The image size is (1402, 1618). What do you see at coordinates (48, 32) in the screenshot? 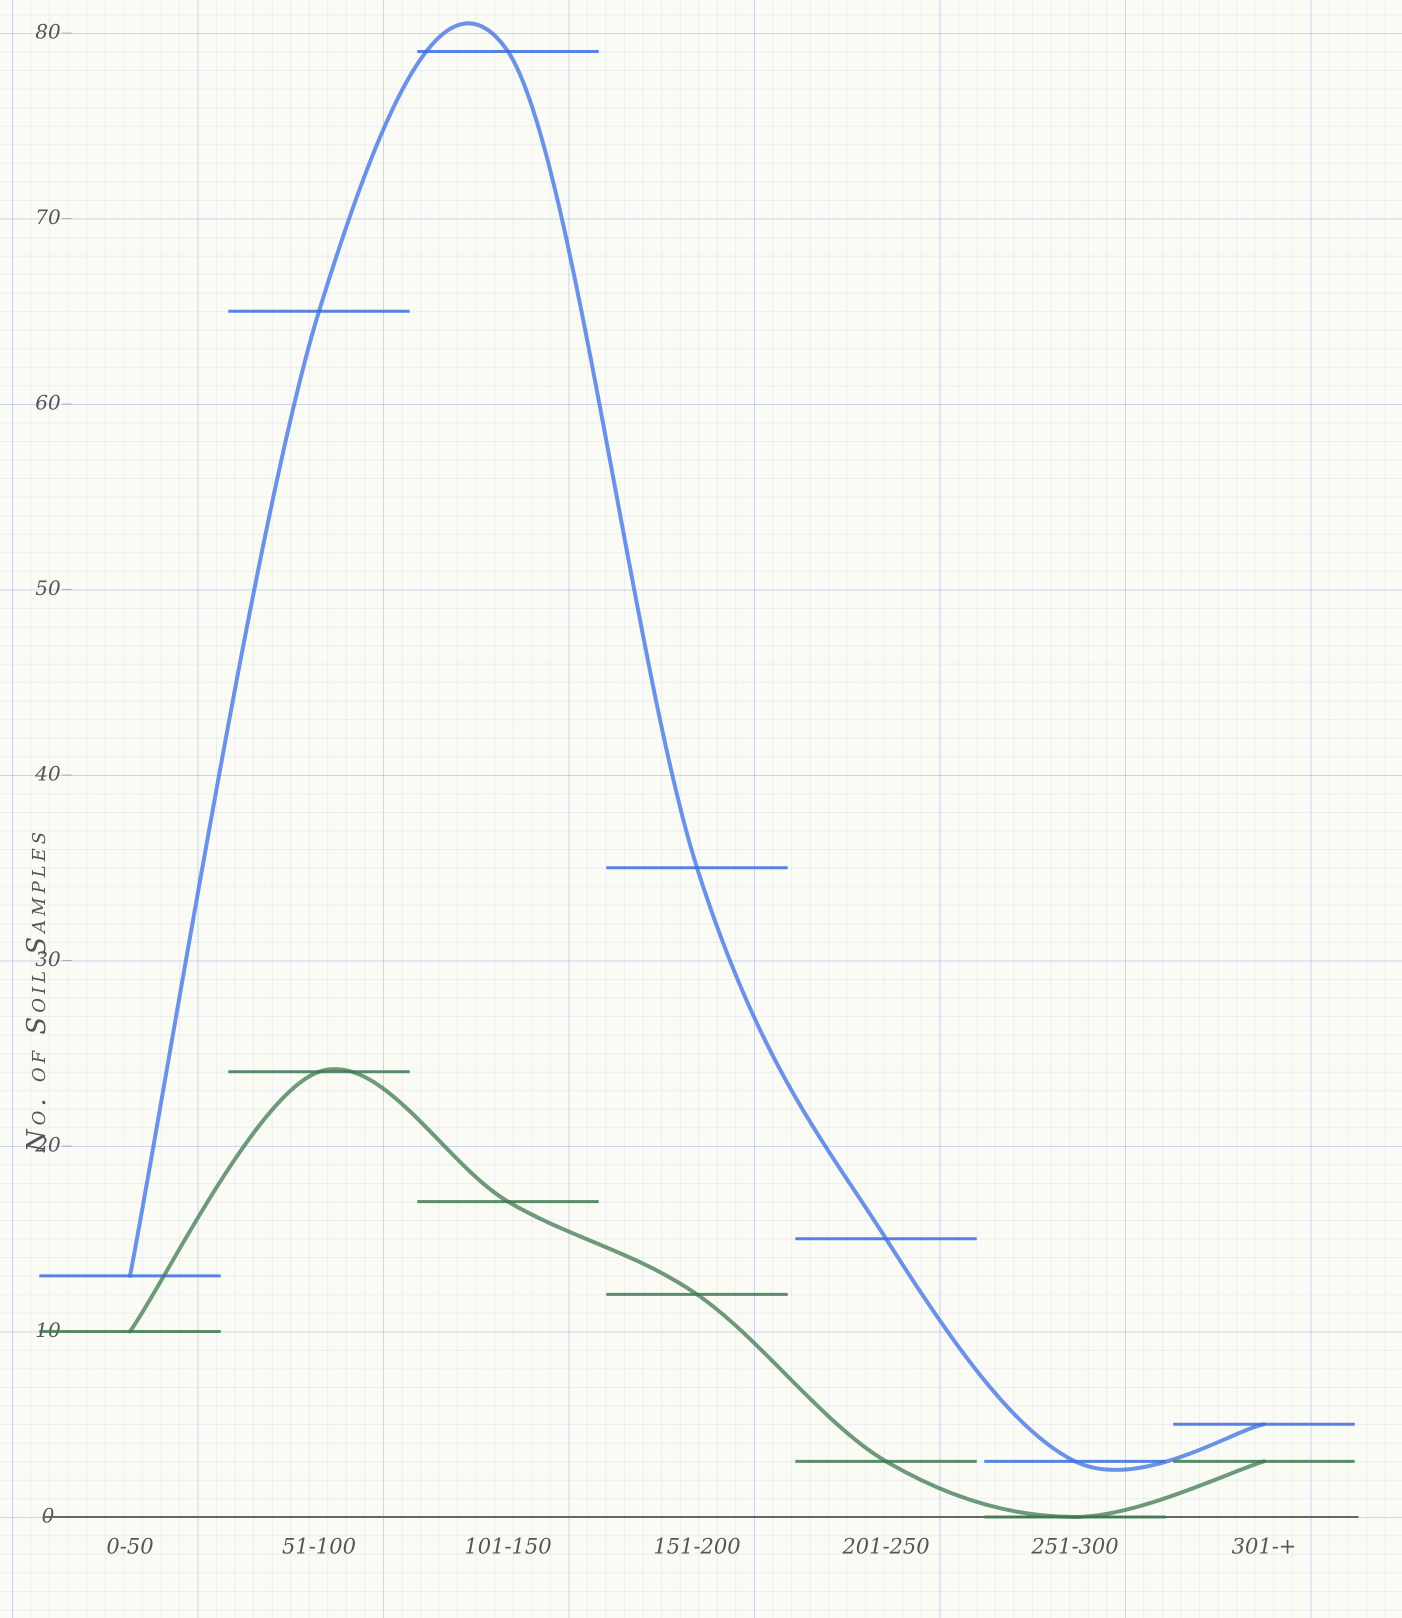
I see `y-tick-label: 80` at bounding box center [48, 32].